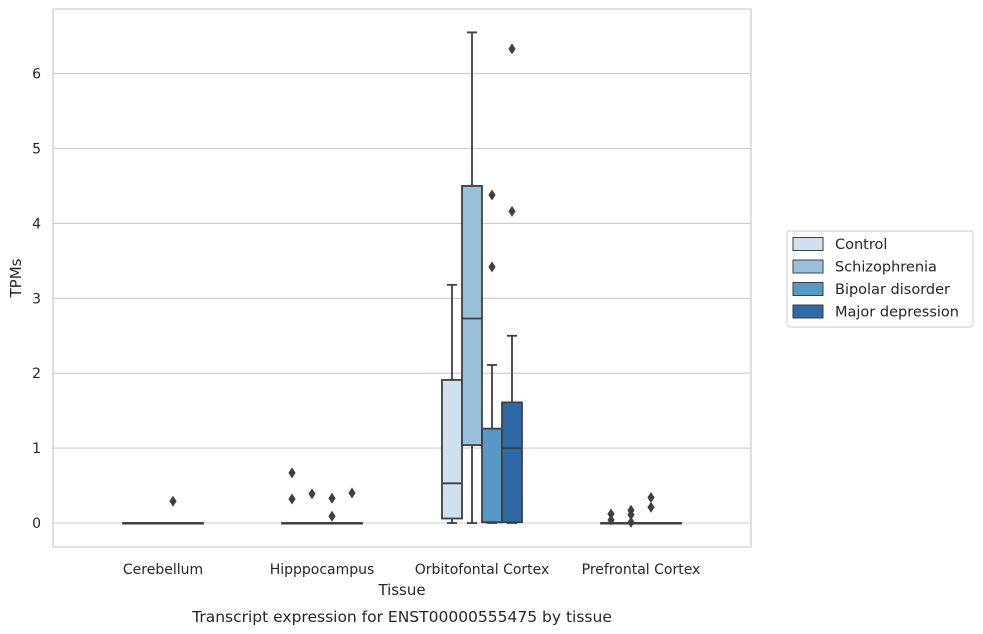 Image resolution: width=983 pixels, height=634 pixels. Describe the element at coordinates (36, 524) in the screenshot. I see `y-tick-label: 0` at that location.